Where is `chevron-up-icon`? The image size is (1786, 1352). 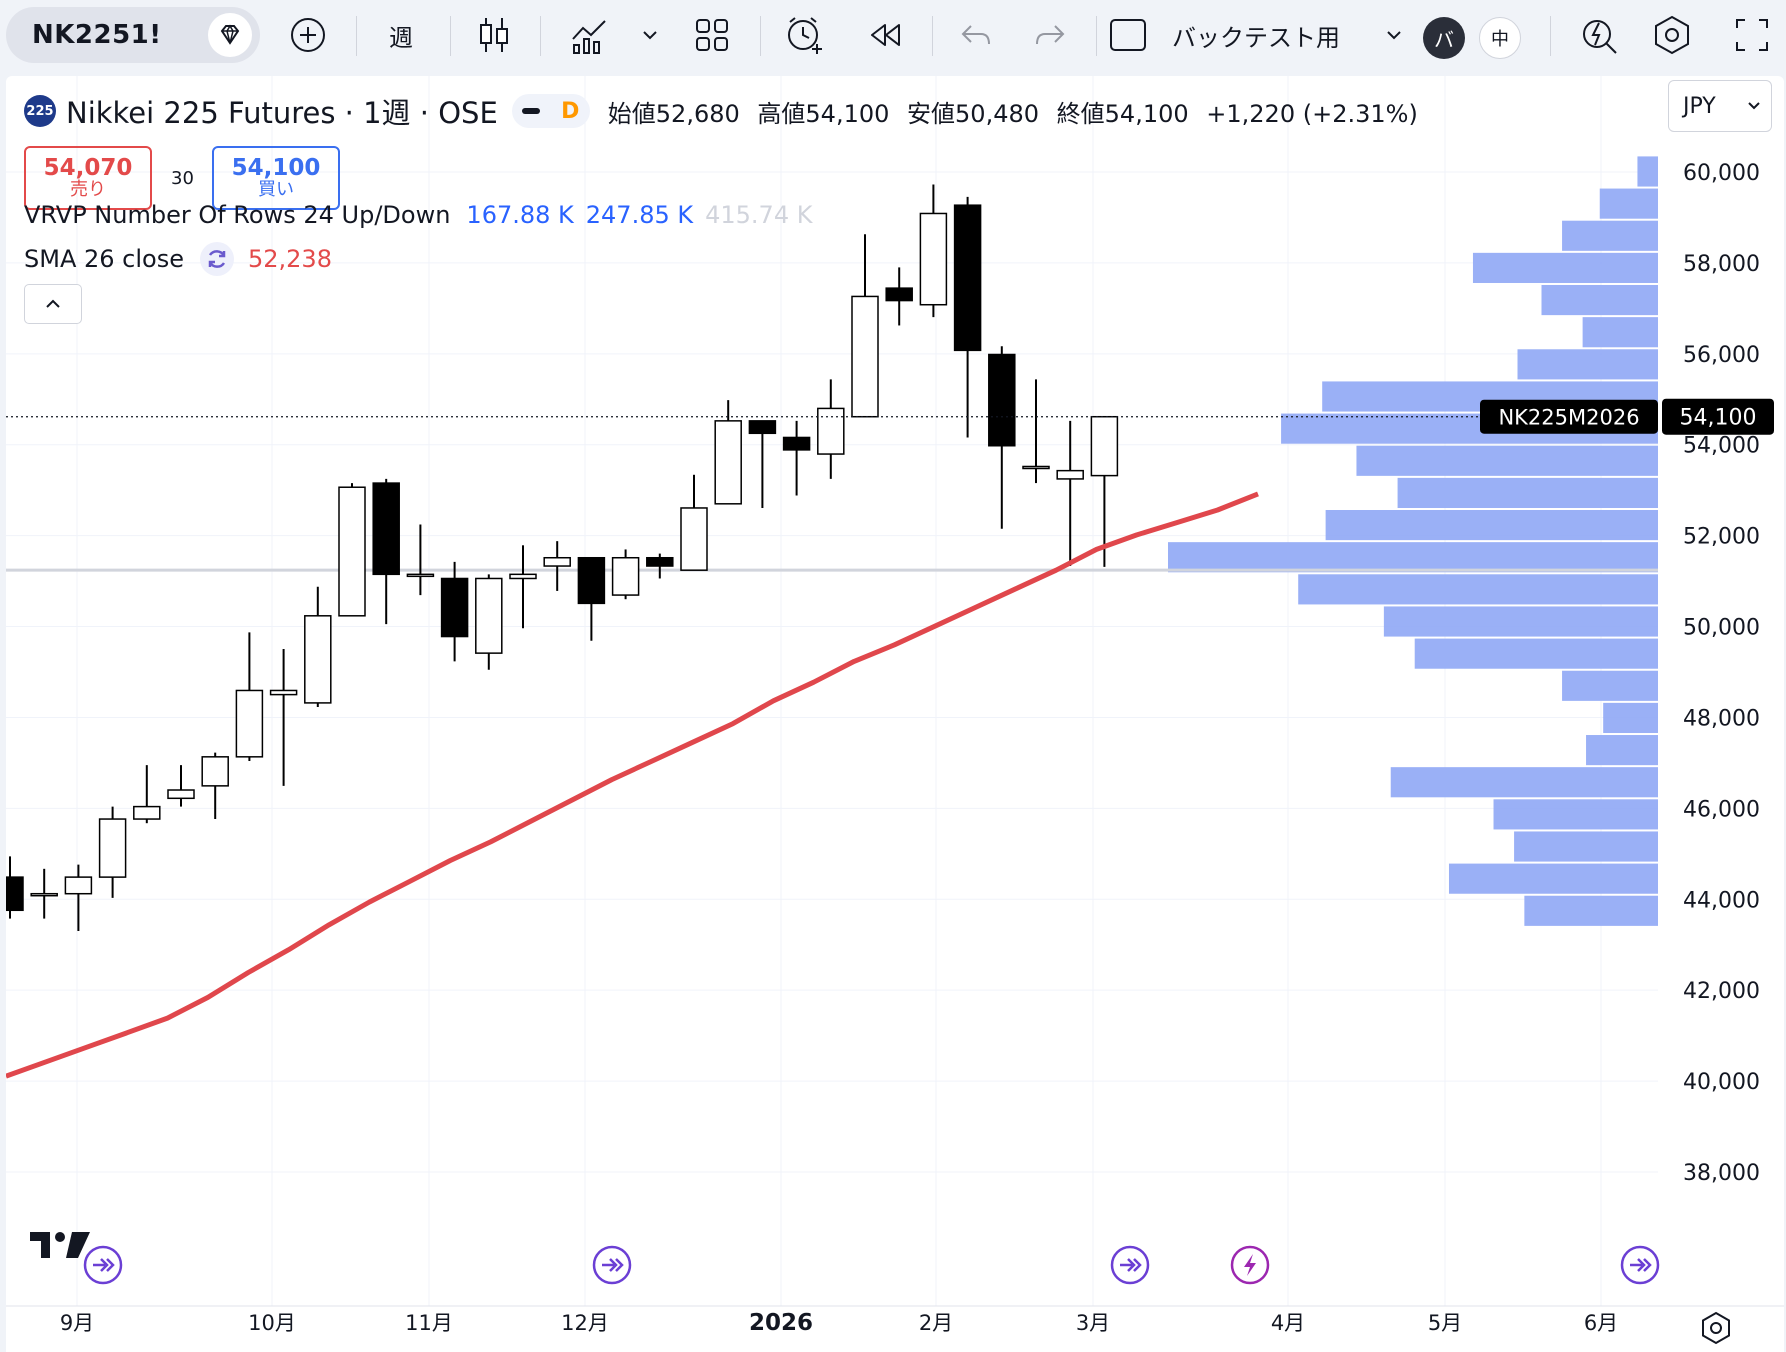 chevron-up-icon is located at coordinates (53, 303).